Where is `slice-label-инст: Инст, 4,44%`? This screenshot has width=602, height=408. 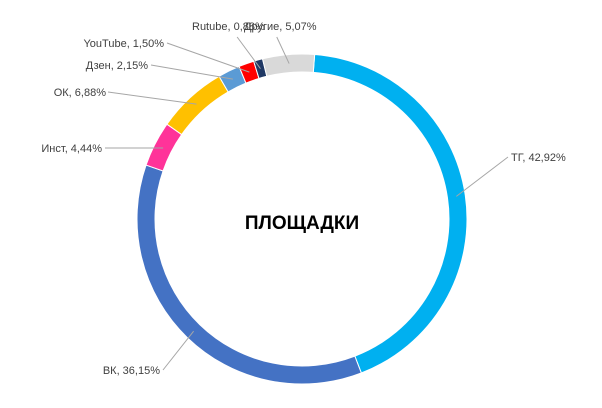
slice-label-инст: Инст, 4,44% is located at coordinates (71, 149).